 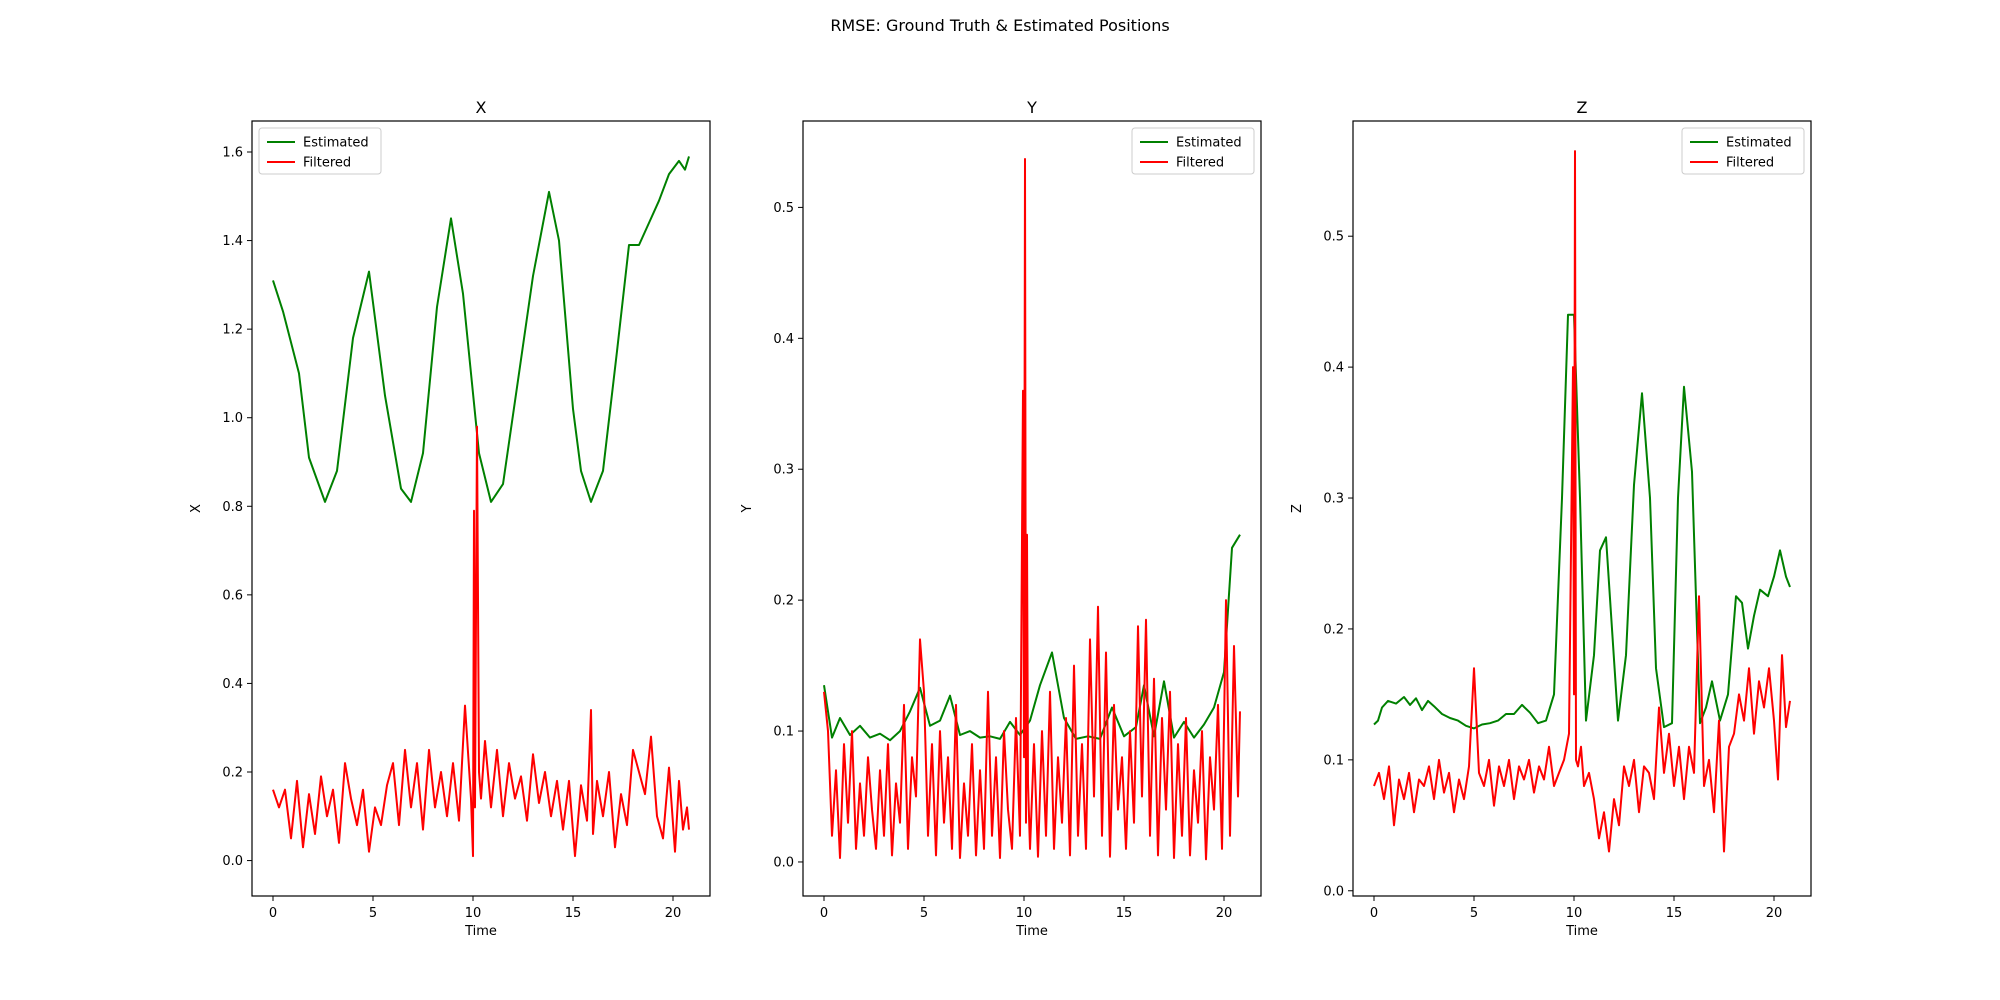 I want to click on series-line-filtered-x, so click(x=481, y=641).